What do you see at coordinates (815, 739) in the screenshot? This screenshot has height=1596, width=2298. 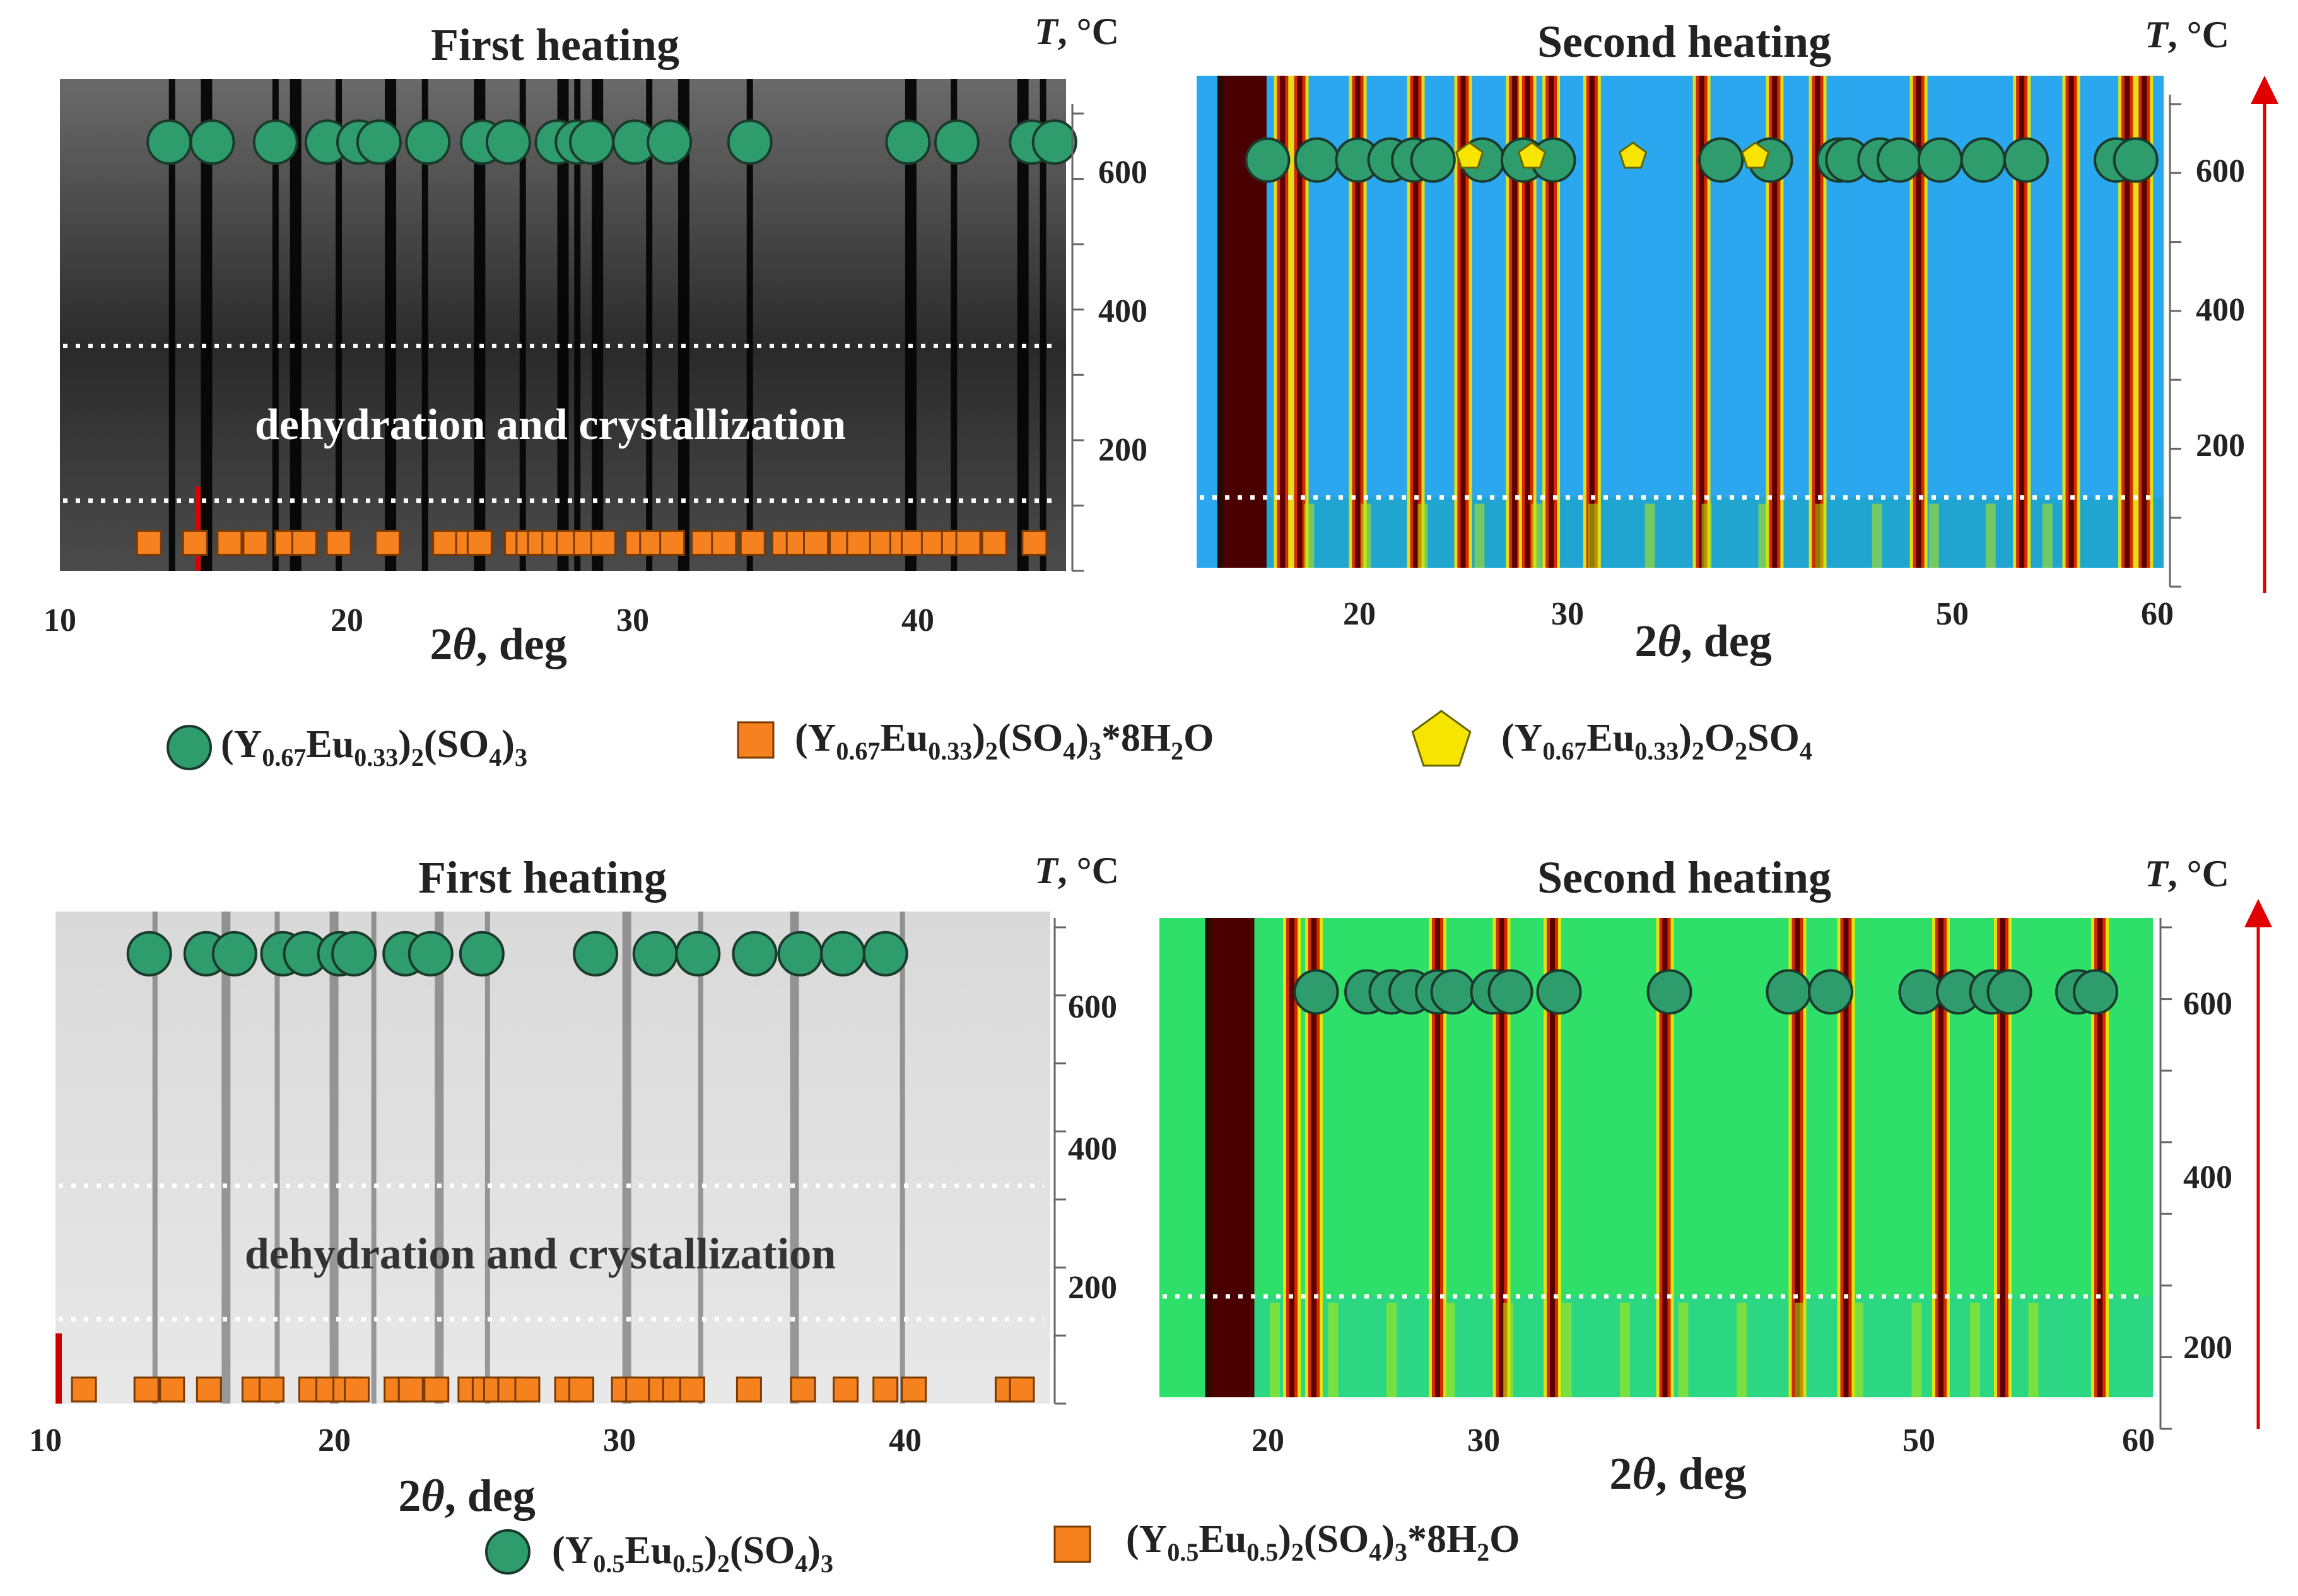 I see `formula-text: (Y` at bounding box center [815, 739].